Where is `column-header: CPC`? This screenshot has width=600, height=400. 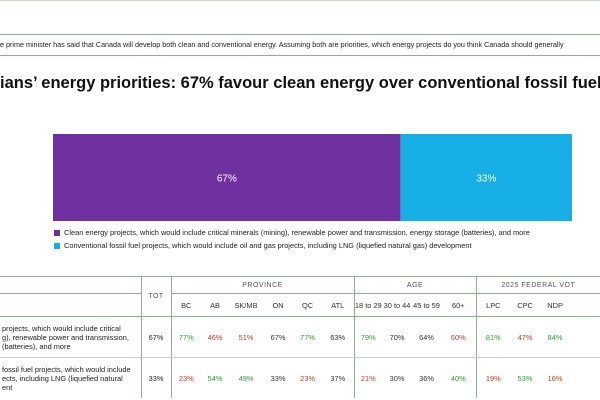
column-header: CPC is located at coordinates (525, 305).